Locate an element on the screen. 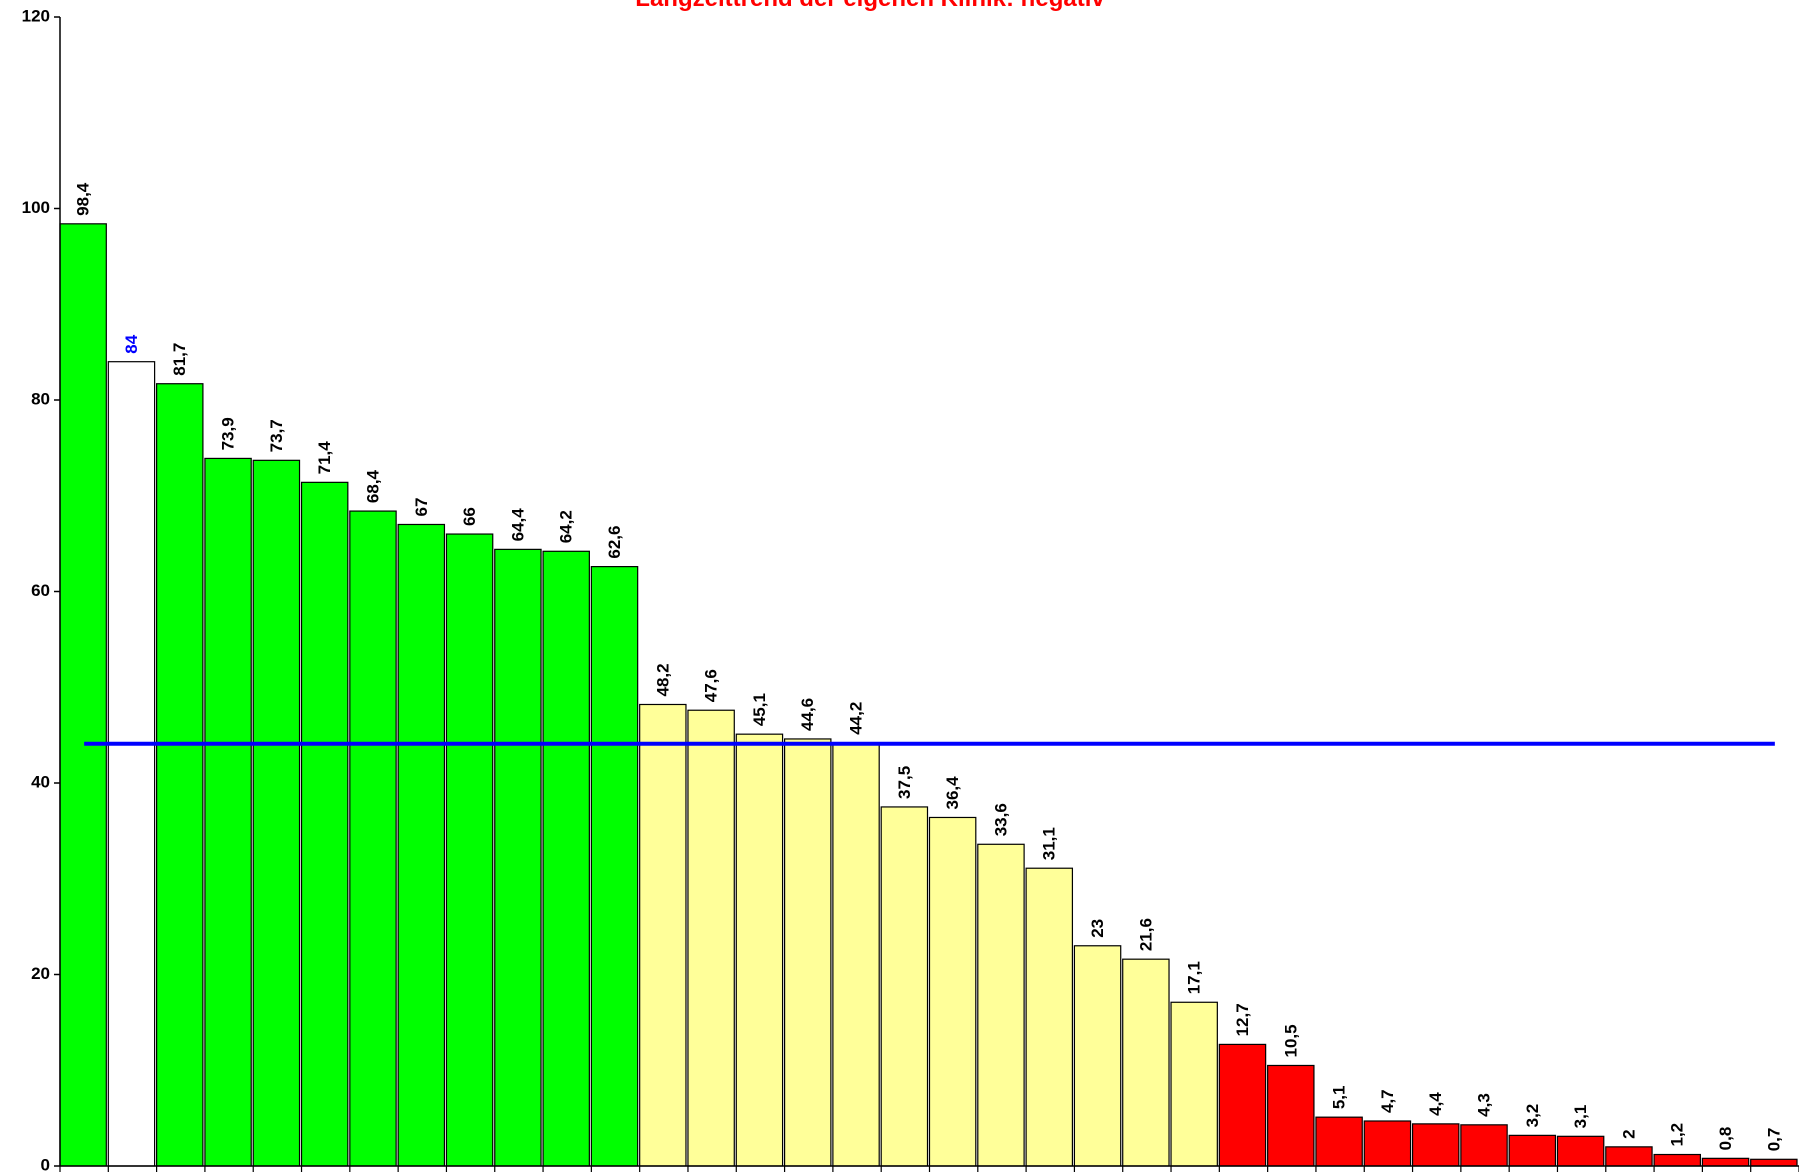 Image resolution: width=1799 pixels, height=1174 pixels. value-label: 1,2 is located at coordinates (1677, 1135).